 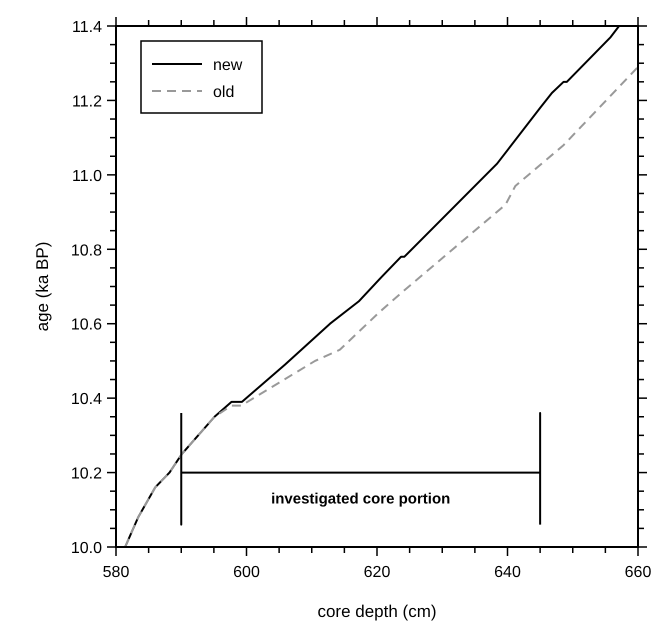 What do you see at coordinates (377, 572) in the screenshot?
I see `x-tick-label: 620` at bounding box center [377, 572].